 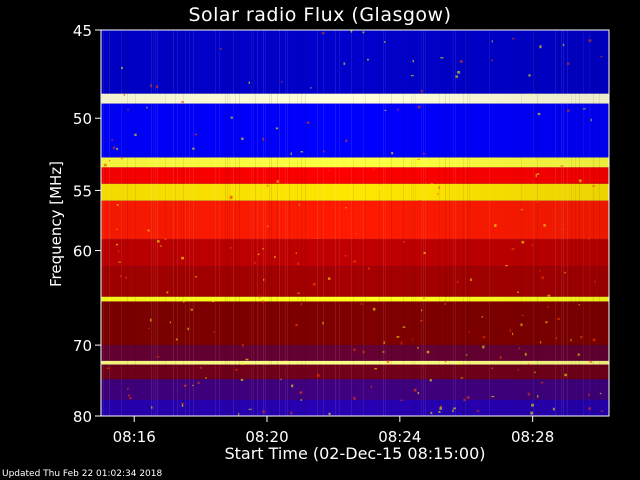 What do you see at coordinates (56, 224) in the screenshot?
I see `y-axis-label: Frequency [MHz]` at bounding box center [56, 224].